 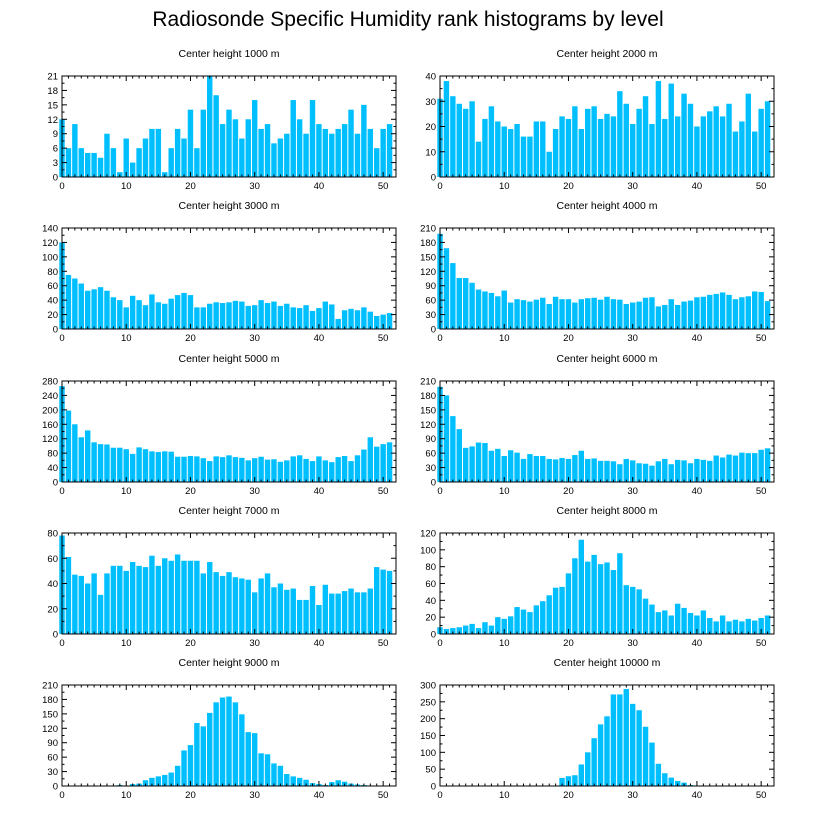 I want to click on panel-title: Center height 6000 m, so click(x=607, y=359).